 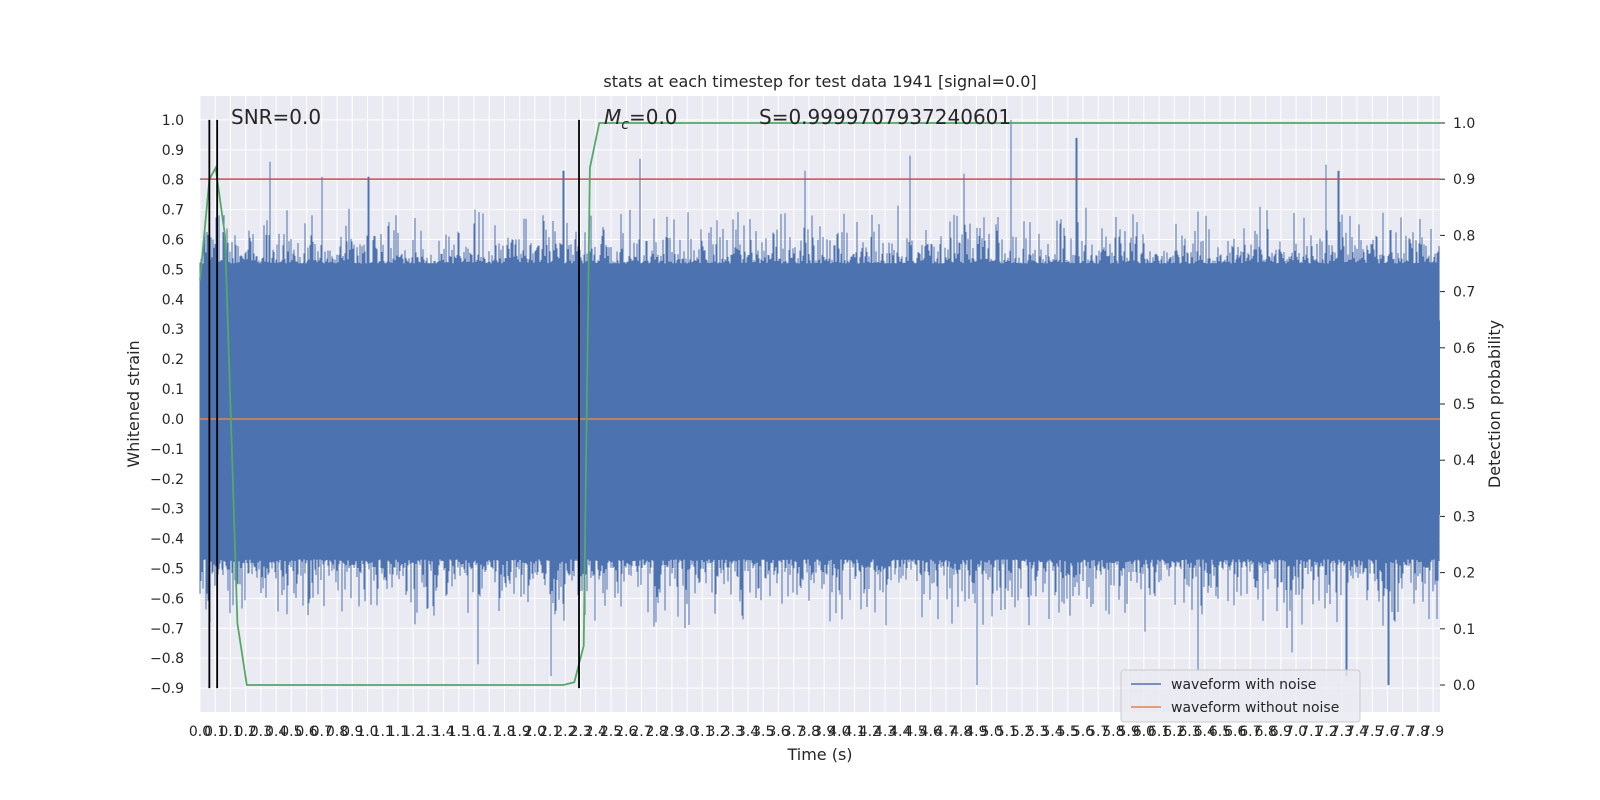 What do you see at coordinates (173, 121) in the screenshot?
I see `y-tick-label: 1.0` at bounding box center [173, 121].